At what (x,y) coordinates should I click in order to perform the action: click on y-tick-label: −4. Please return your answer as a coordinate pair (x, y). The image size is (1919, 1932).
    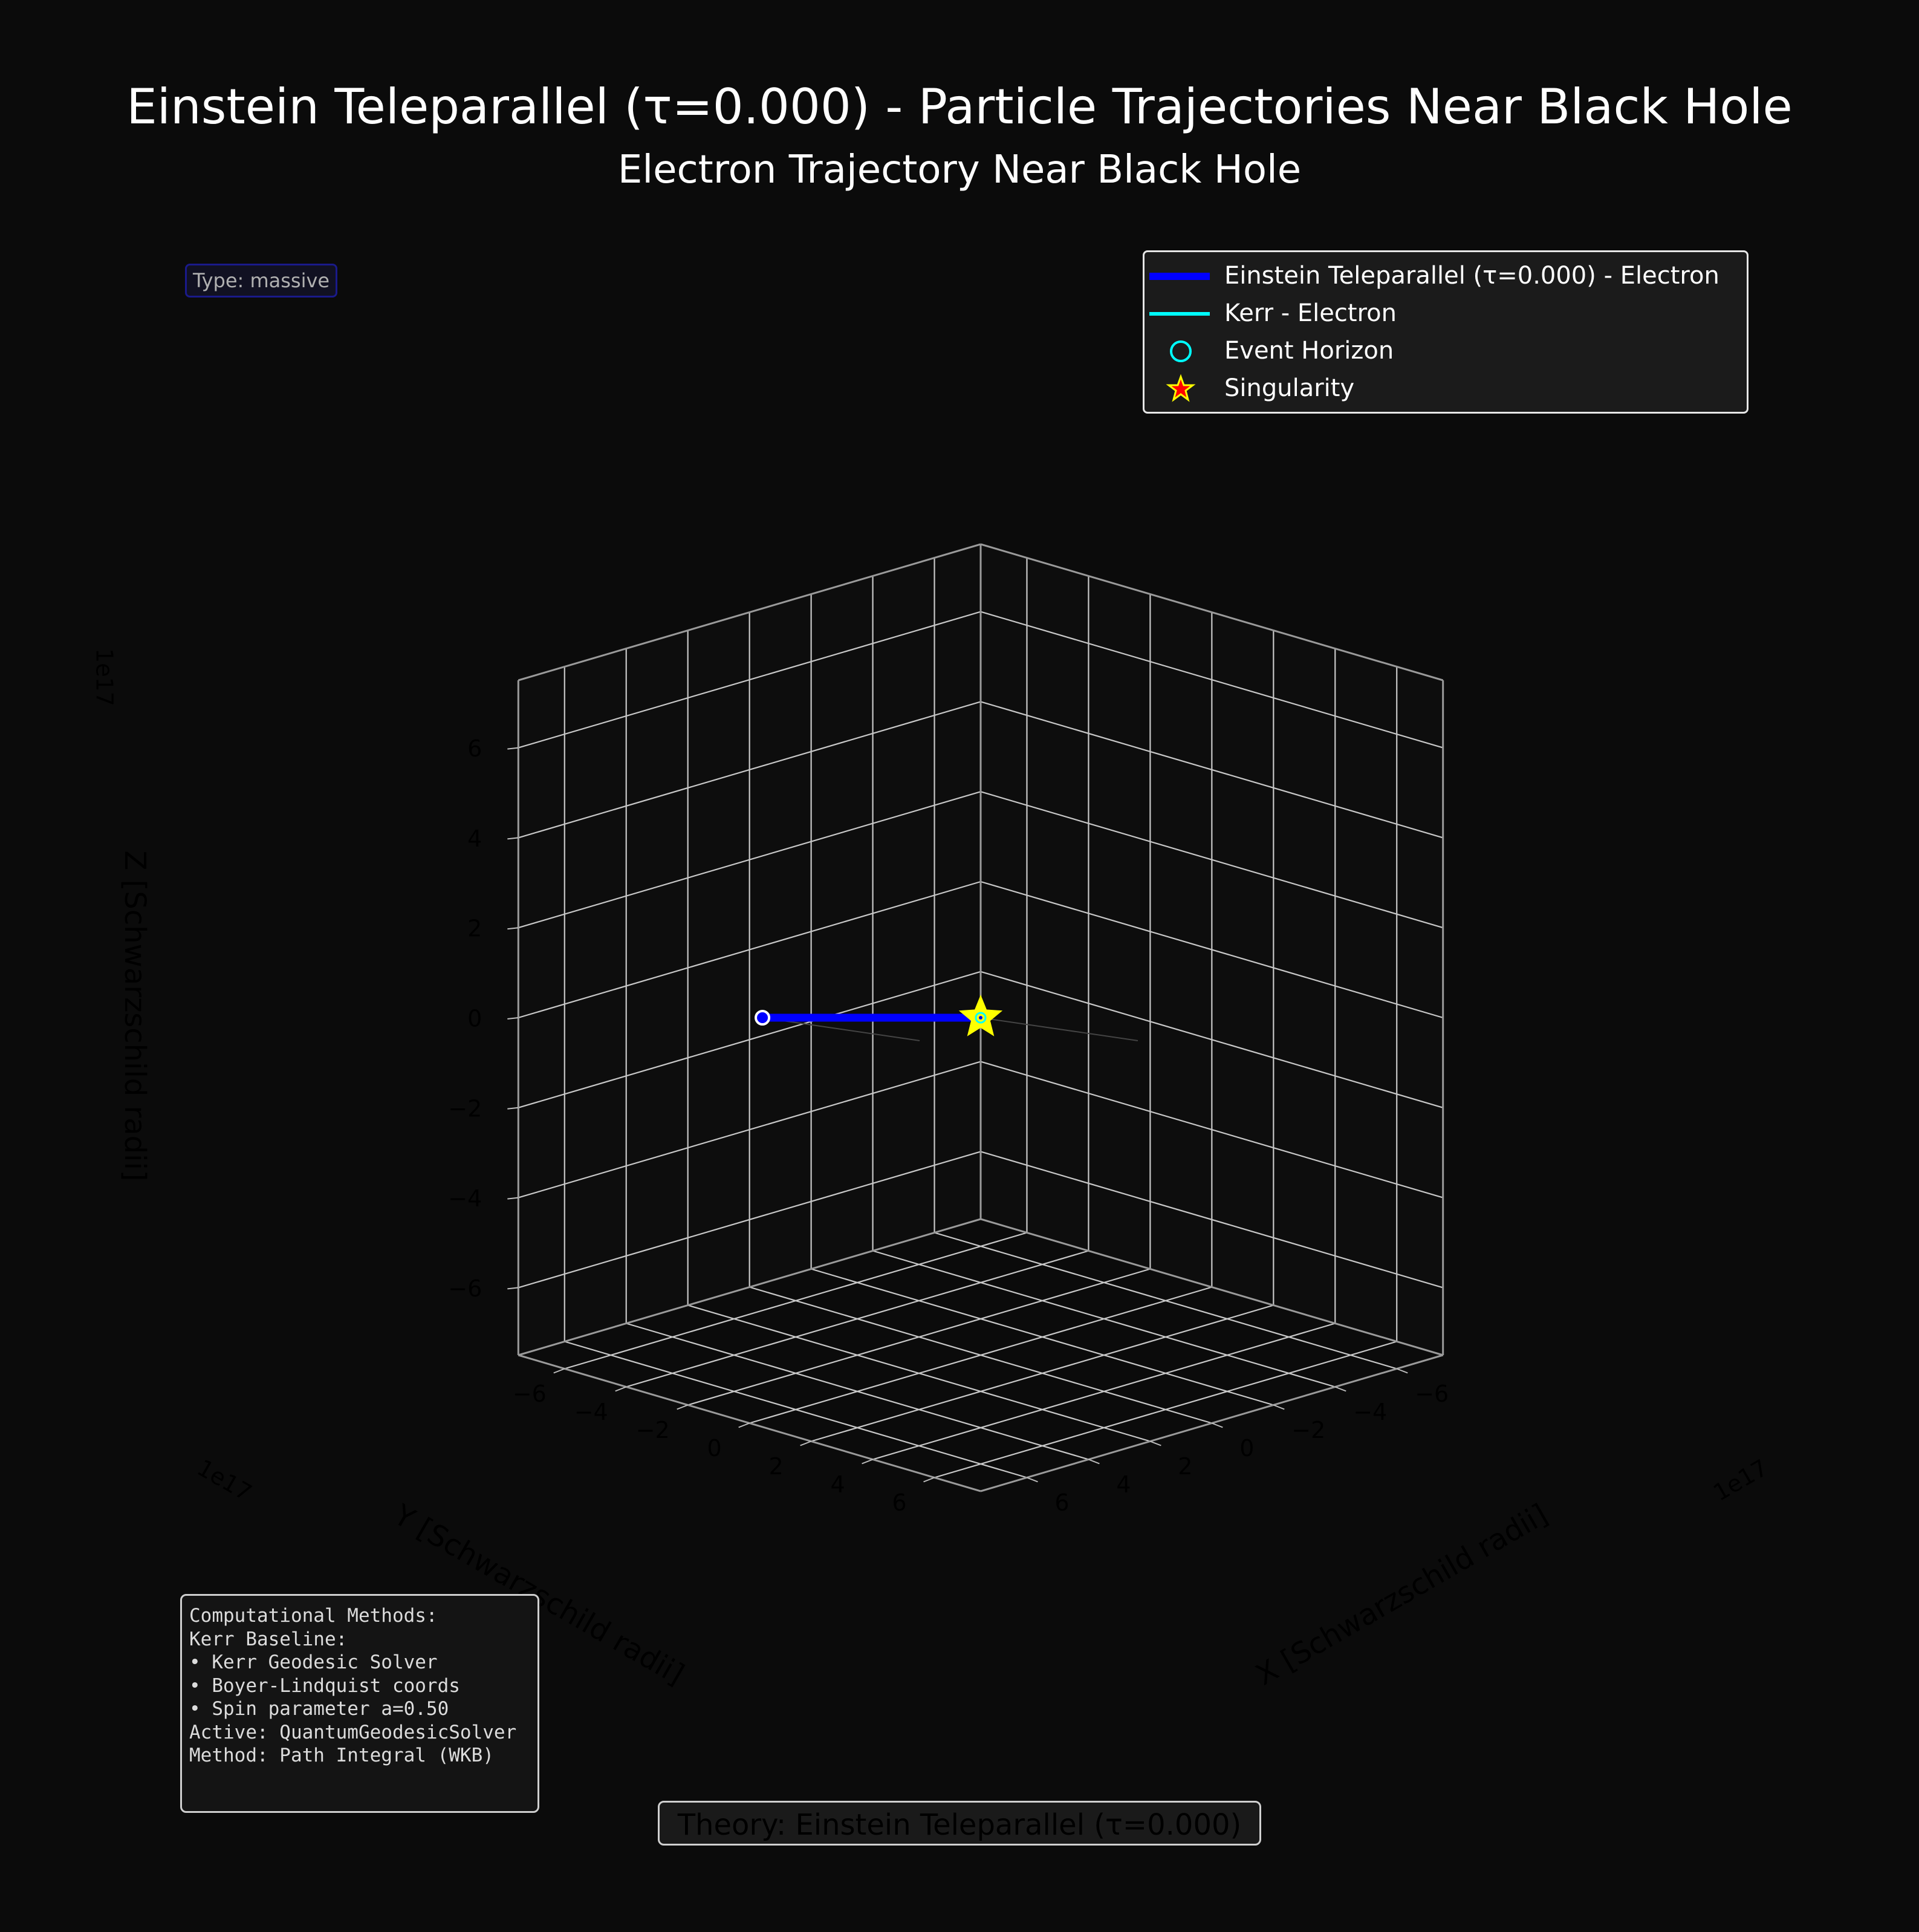
    Looking at the image, I should click on (591, 1412).